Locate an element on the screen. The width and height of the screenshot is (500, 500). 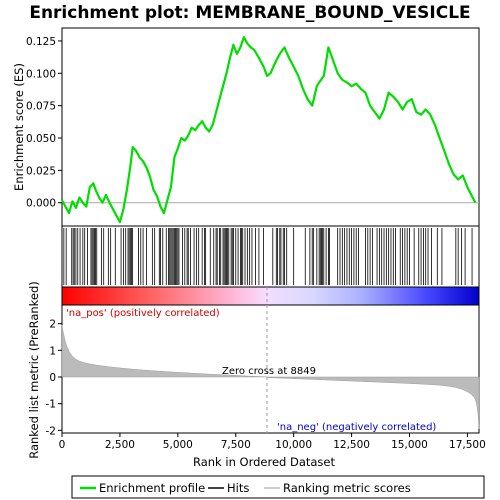
zero-cross-annotation: Zero cross at 8849 is located at coordinates (269, 371).